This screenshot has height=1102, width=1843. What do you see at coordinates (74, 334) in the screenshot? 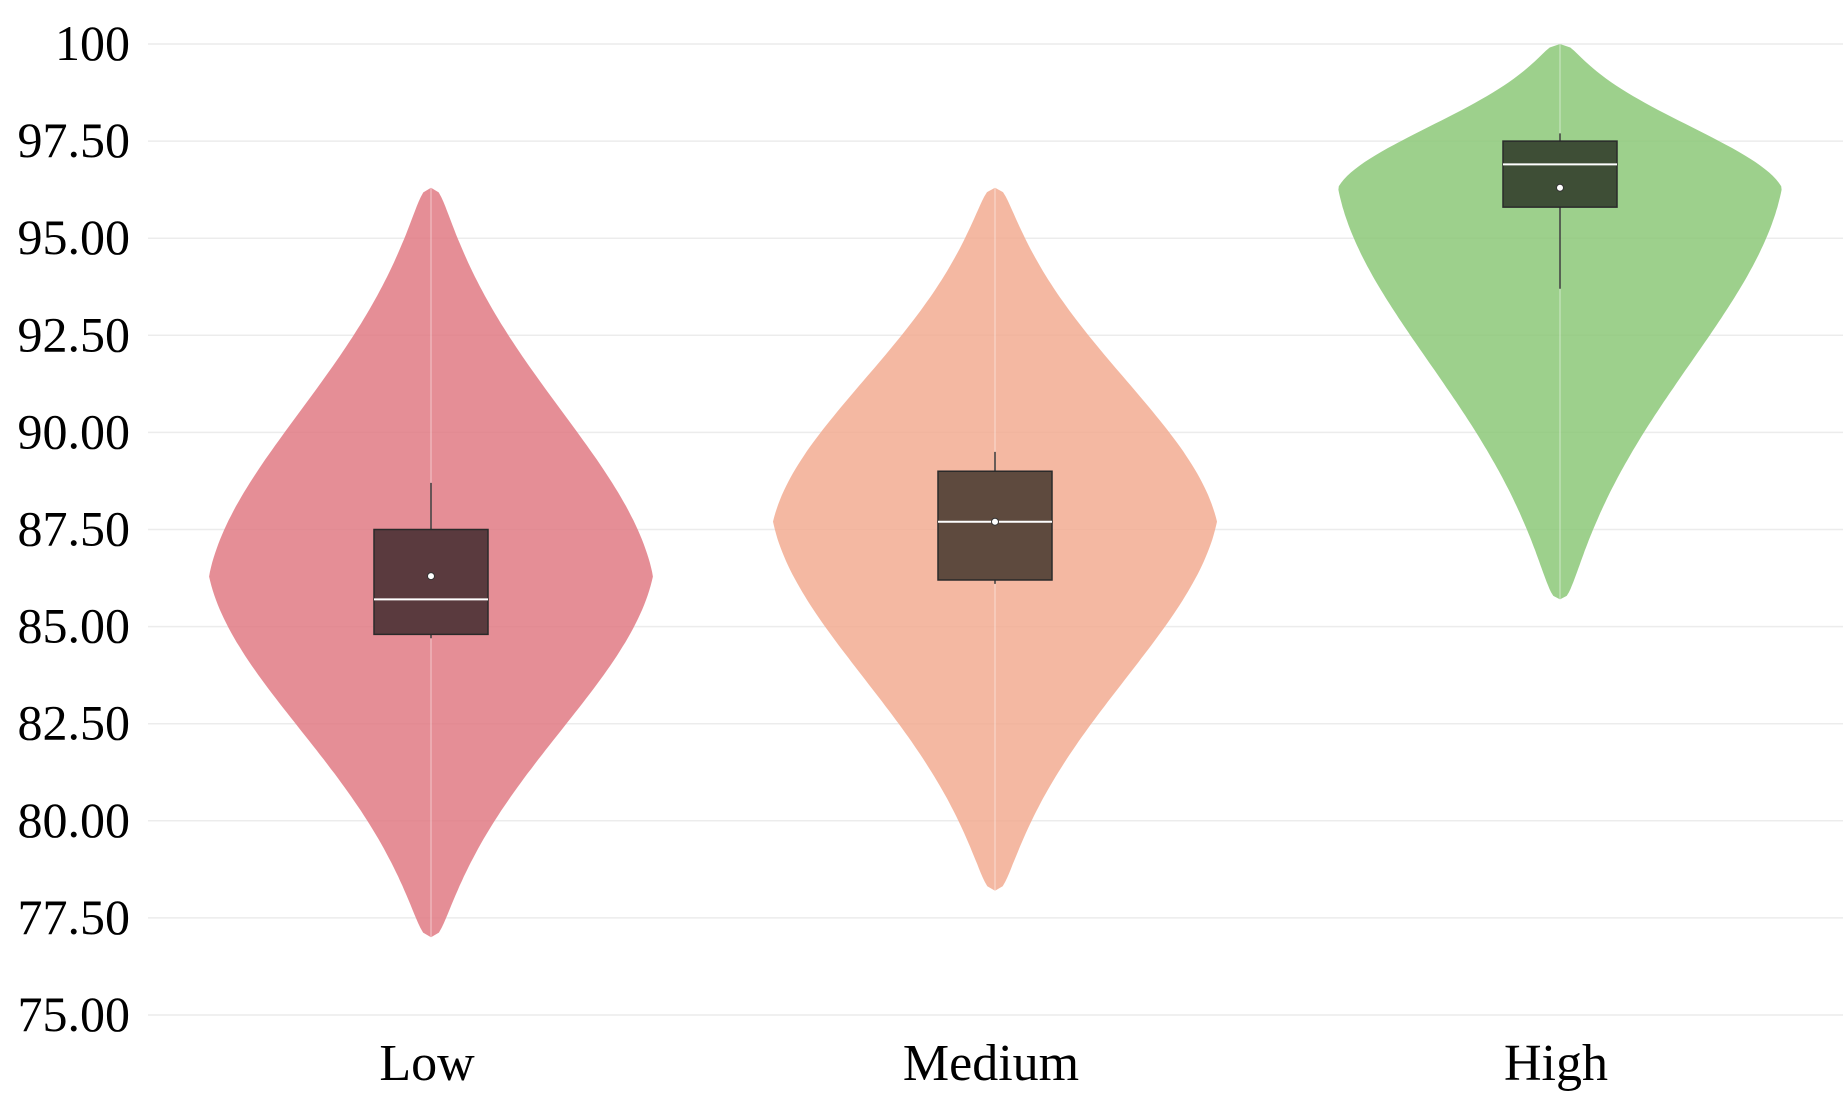
I see `y-tick-label: 92.50` at bounding box center [74, 334].